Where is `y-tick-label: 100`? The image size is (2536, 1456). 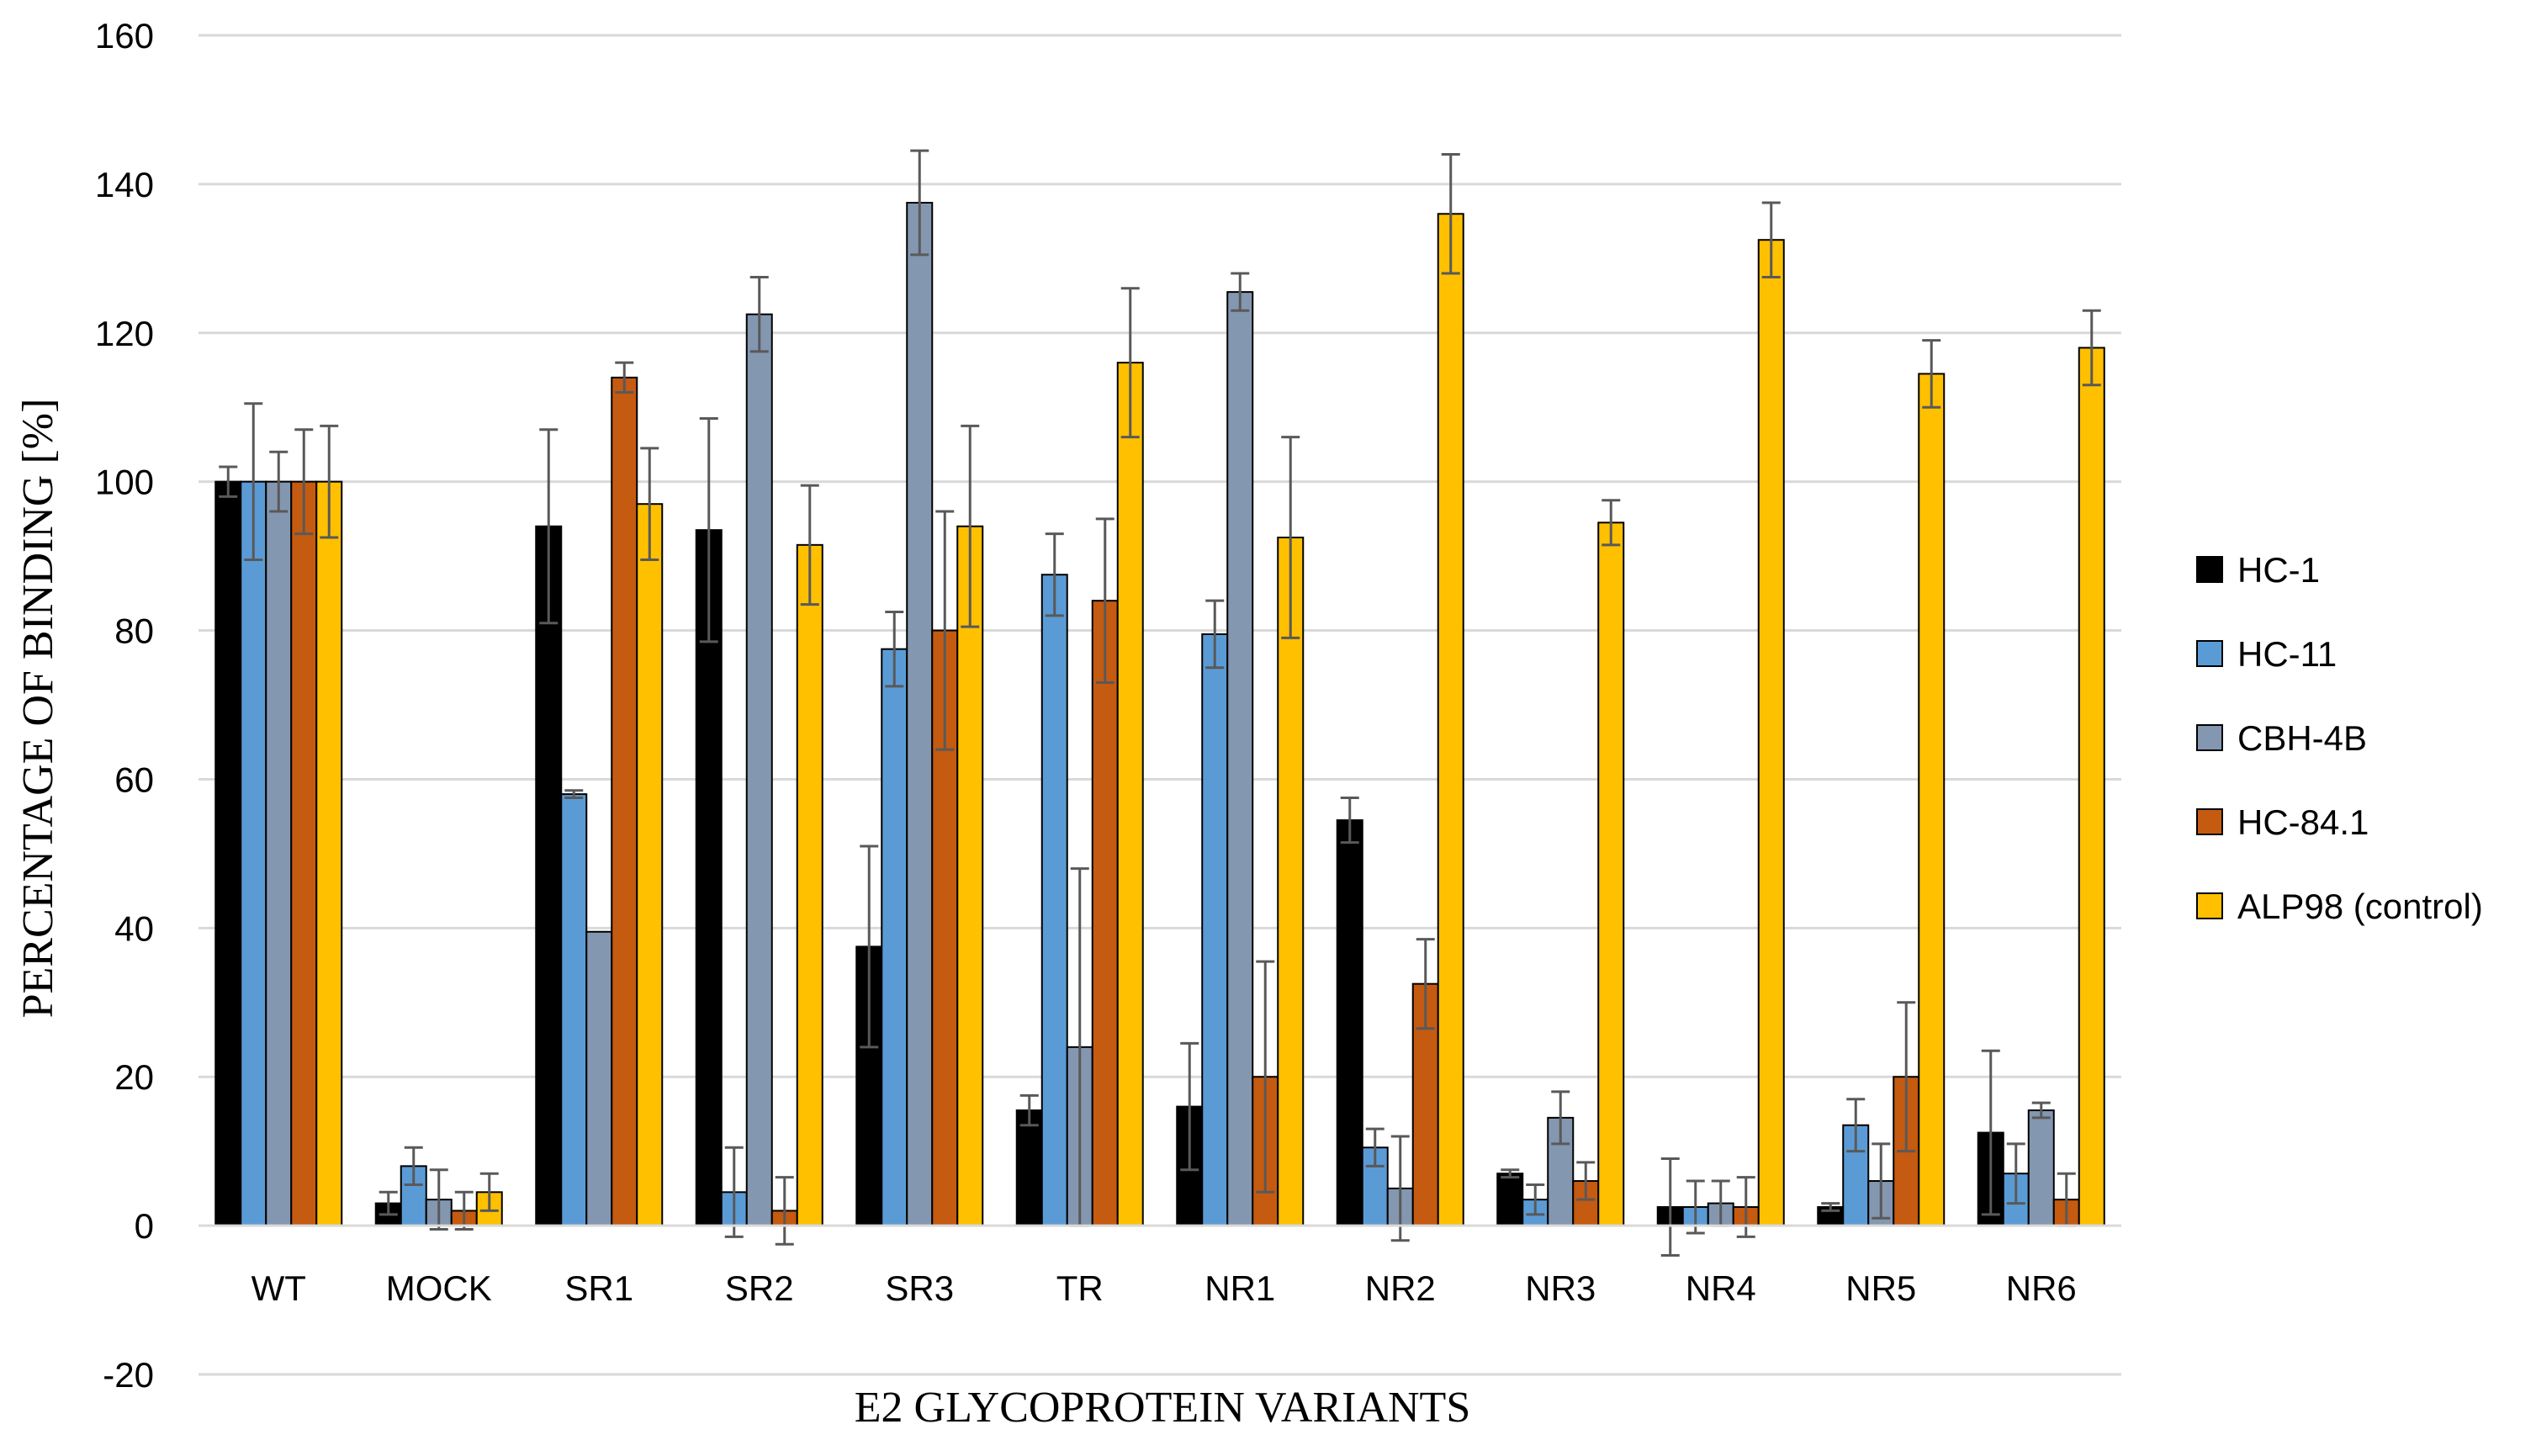 y-tick-label: 100 is located at coordinates (125, 482).